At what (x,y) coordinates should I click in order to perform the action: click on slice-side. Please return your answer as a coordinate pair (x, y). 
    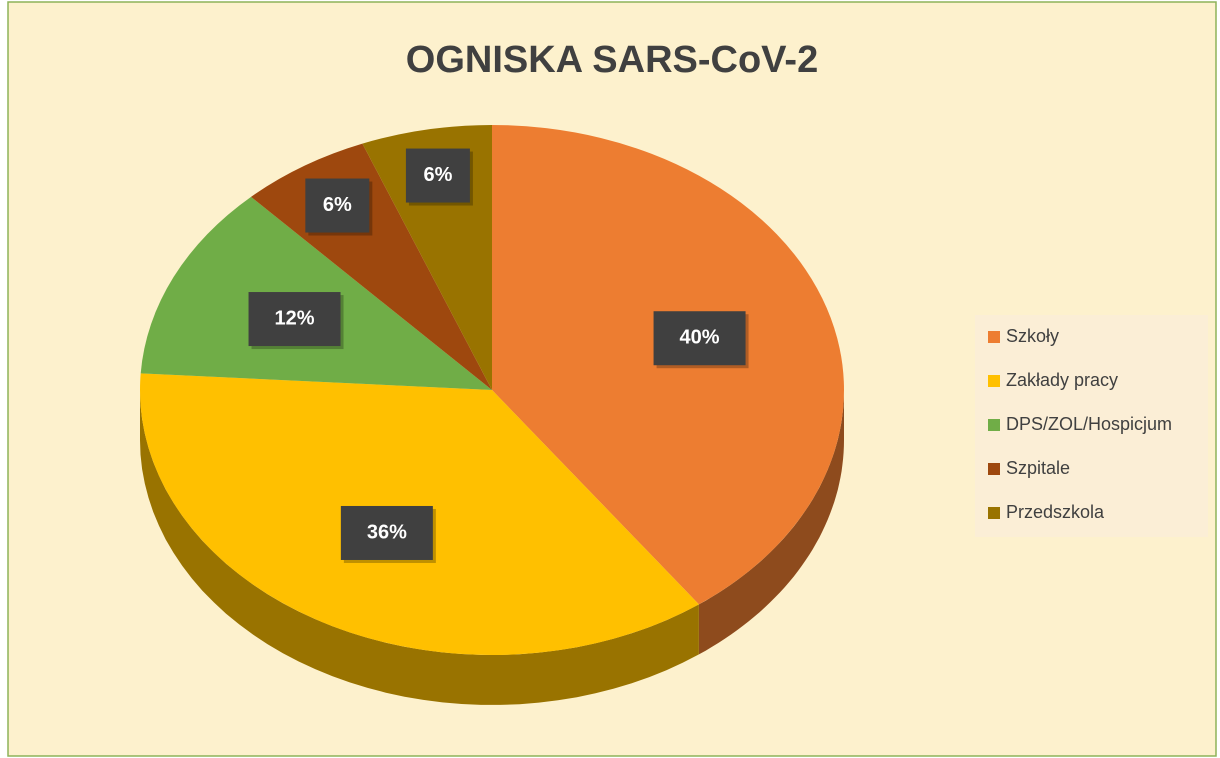
    Looking at the image, I should click on (771, 522).